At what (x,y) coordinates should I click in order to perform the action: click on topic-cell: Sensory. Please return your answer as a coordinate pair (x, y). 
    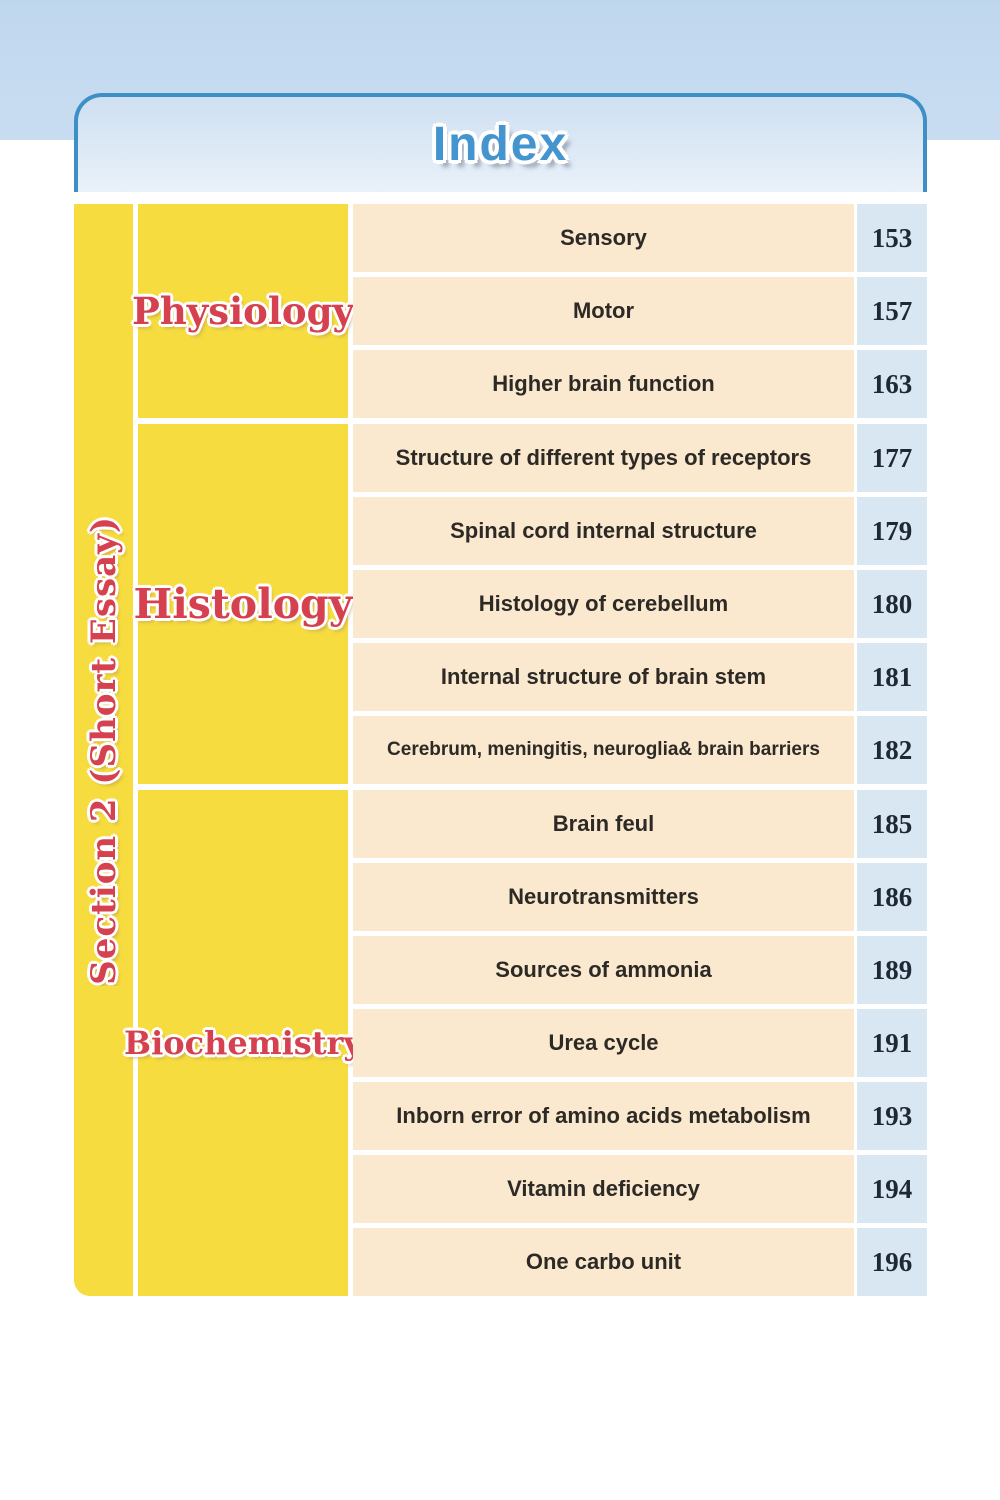
    Looking at the image, I should click on (603, 238).